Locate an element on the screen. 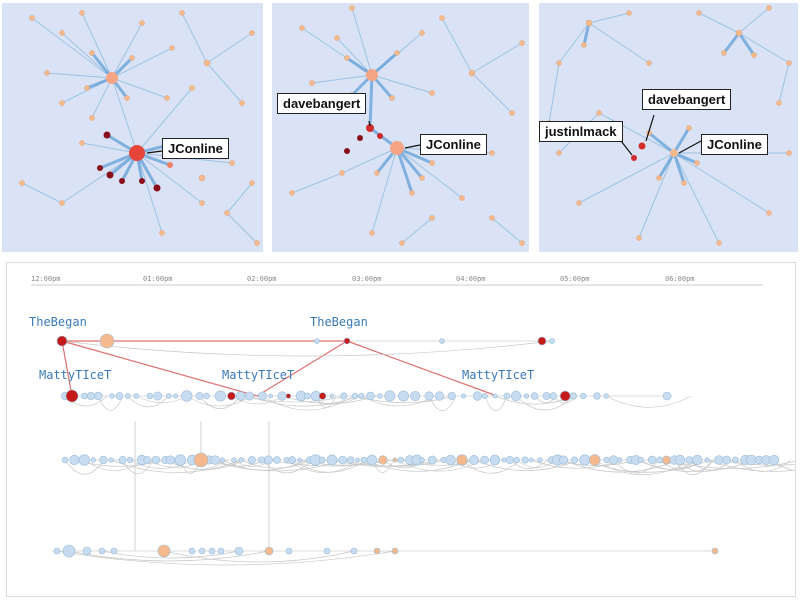 The width and height of the screenshot is (800, 600). network-panel-3: davebangert justinlmack JConline is located at coordinates (668, 127).